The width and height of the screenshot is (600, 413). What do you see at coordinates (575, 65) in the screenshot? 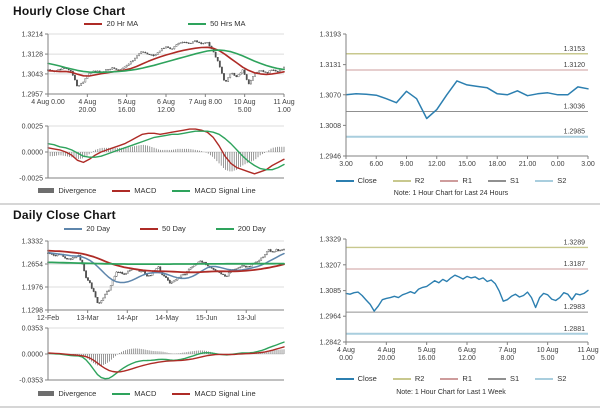
I see `svg-text: 1.3120` at bounding box center [575, 65].